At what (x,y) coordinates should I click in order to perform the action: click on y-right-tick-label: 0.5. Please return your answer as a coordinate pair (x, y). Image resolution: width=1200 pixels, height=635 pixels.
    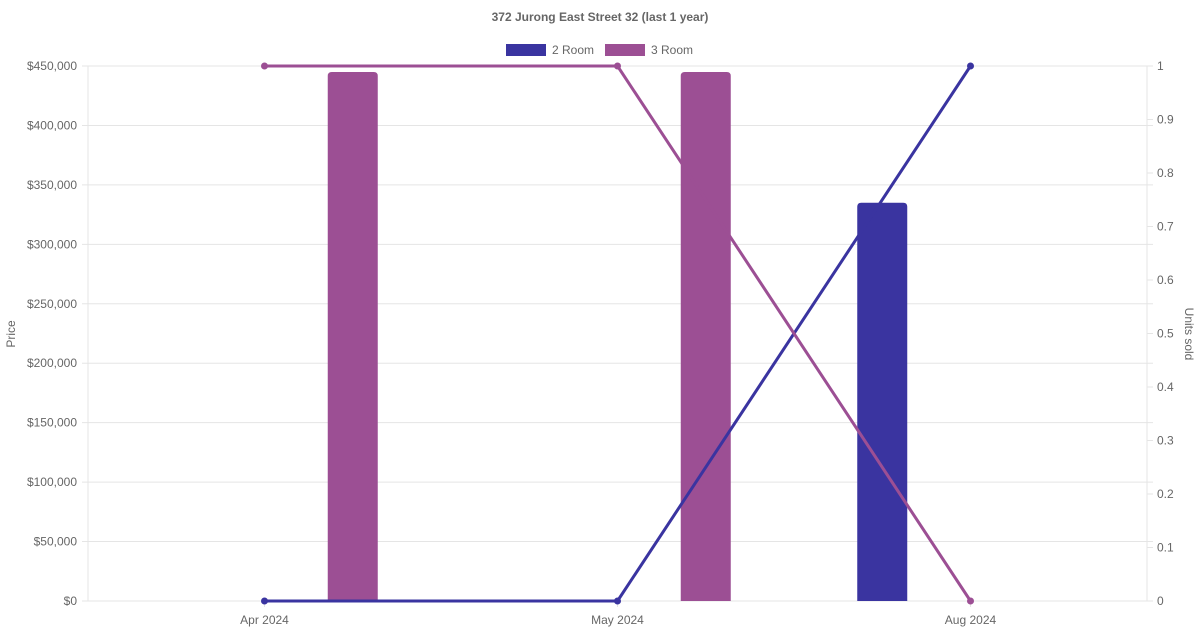
    Looking at the image, I should click on (1165, 334).